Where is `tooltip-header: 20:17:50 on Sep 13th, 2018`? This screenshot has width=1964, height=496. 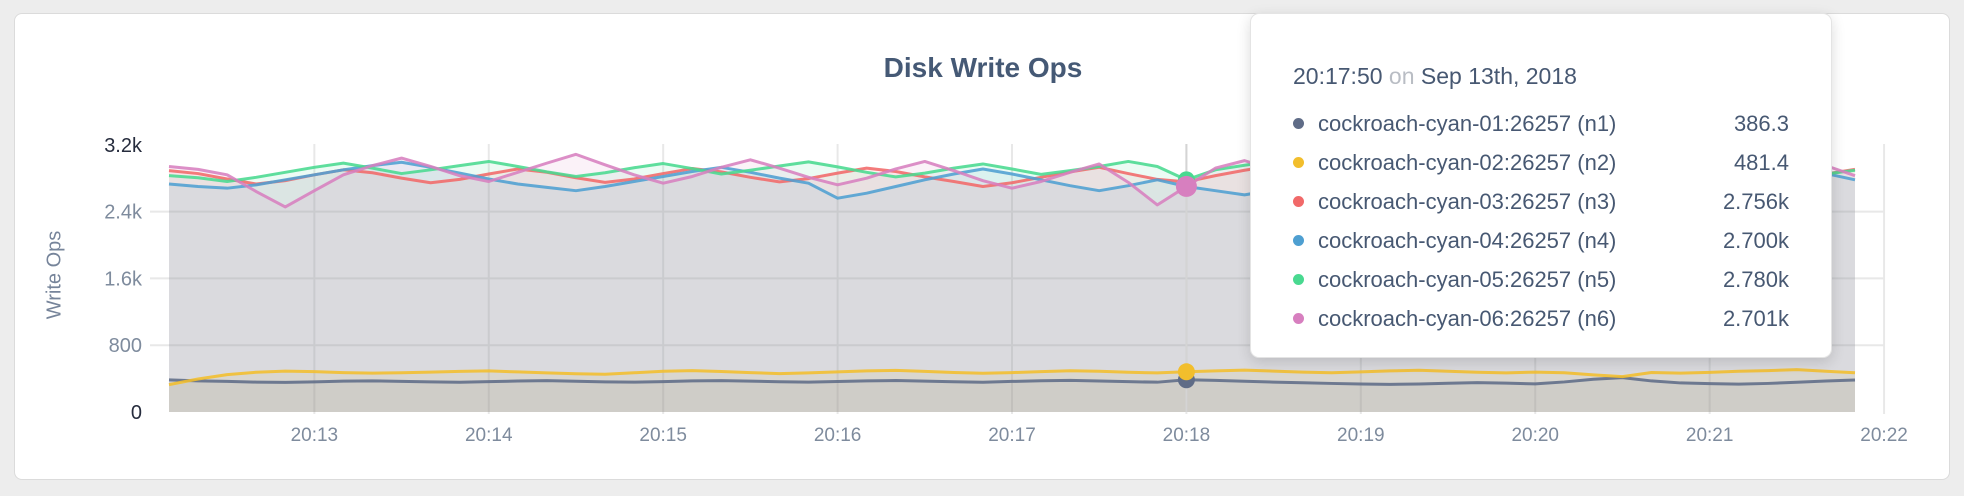
tooltip-header: 20:17:50 on Sep 13th, 2018 is located at coordinates (1541, 76).